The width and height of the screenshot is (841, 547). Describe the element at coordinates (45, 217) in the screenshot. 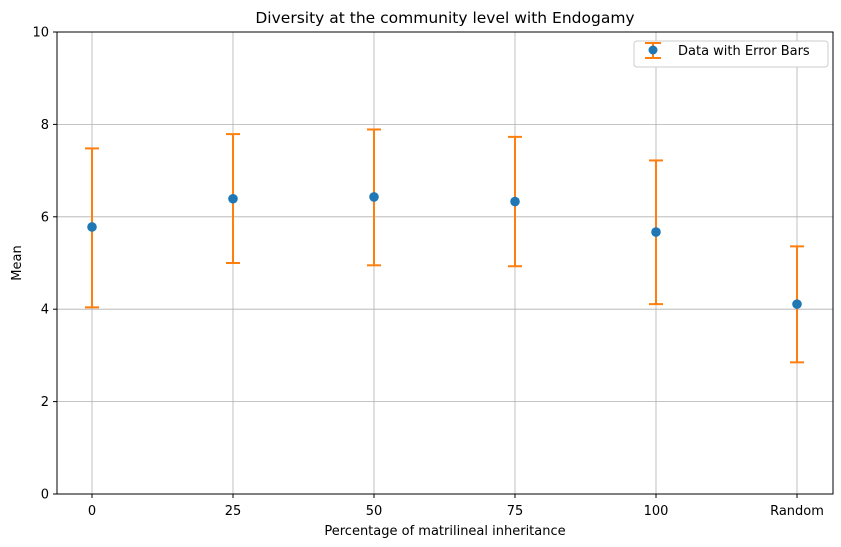

I see `y-tick-label: 6` at that location.